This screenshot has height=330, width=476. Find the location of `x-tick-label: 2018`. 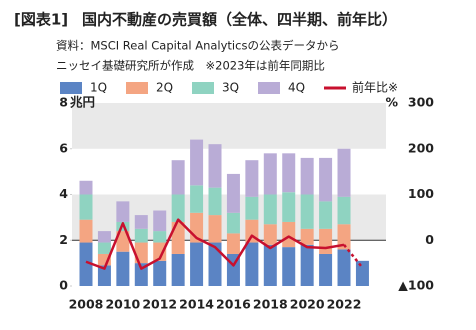

x-tick-label: 2018 is located at coordinates (270, 304).